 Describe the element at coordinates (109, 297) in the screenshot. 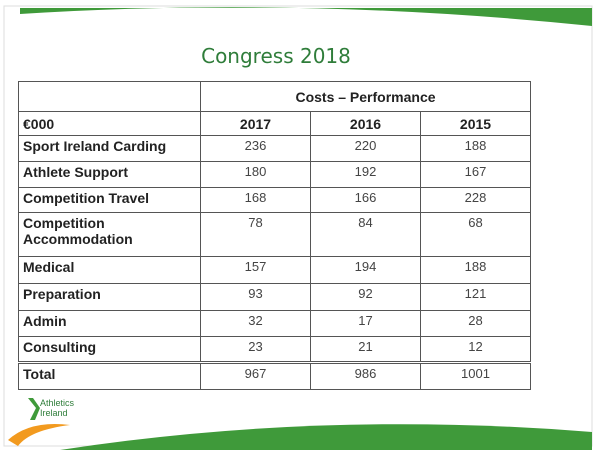

I see `row-label: Preparation` at that location.